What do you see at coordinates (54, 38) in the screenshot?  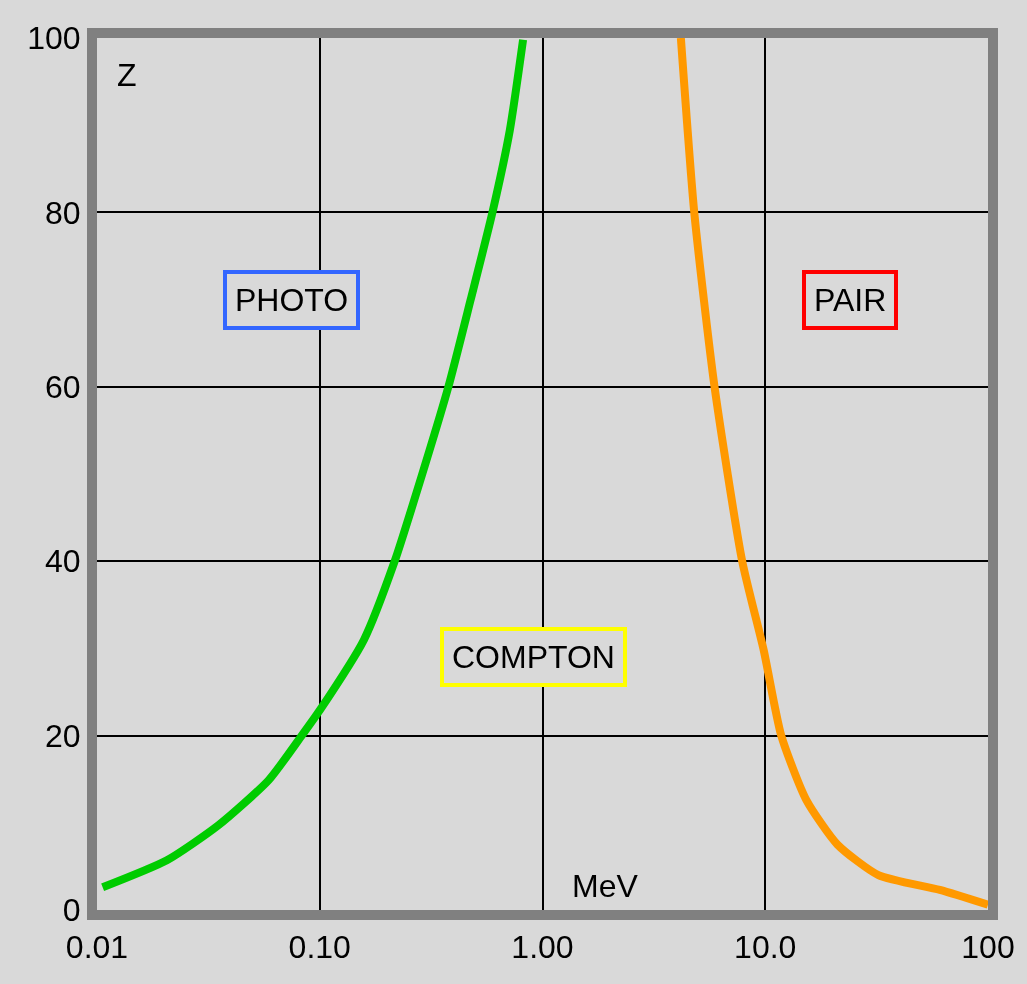 I see `y-tick-label: 100` at bounding box center [54, 38].